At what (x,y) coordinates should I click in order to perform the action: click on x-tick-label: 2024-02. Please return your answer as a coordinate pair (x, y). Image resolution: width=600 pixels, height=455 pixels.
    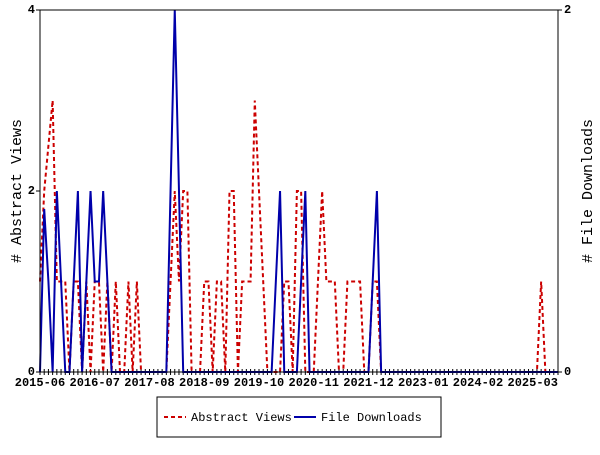
    Looking at the image, I should click on (478, 383).